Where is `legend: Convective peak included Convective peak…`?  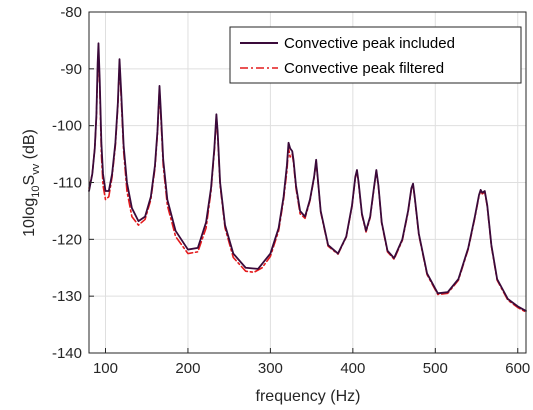
legend: Convective peak included Convective peak… is located at coordinates (375, 55).